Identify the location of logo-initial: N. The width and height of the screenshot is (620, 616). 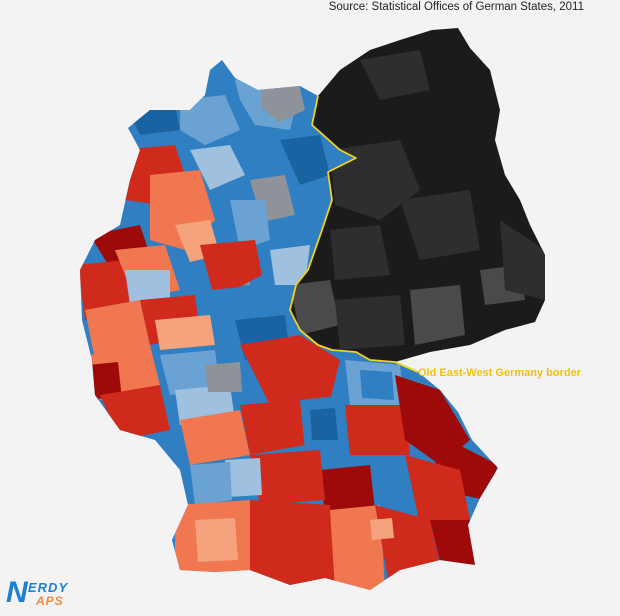
(17, 592).